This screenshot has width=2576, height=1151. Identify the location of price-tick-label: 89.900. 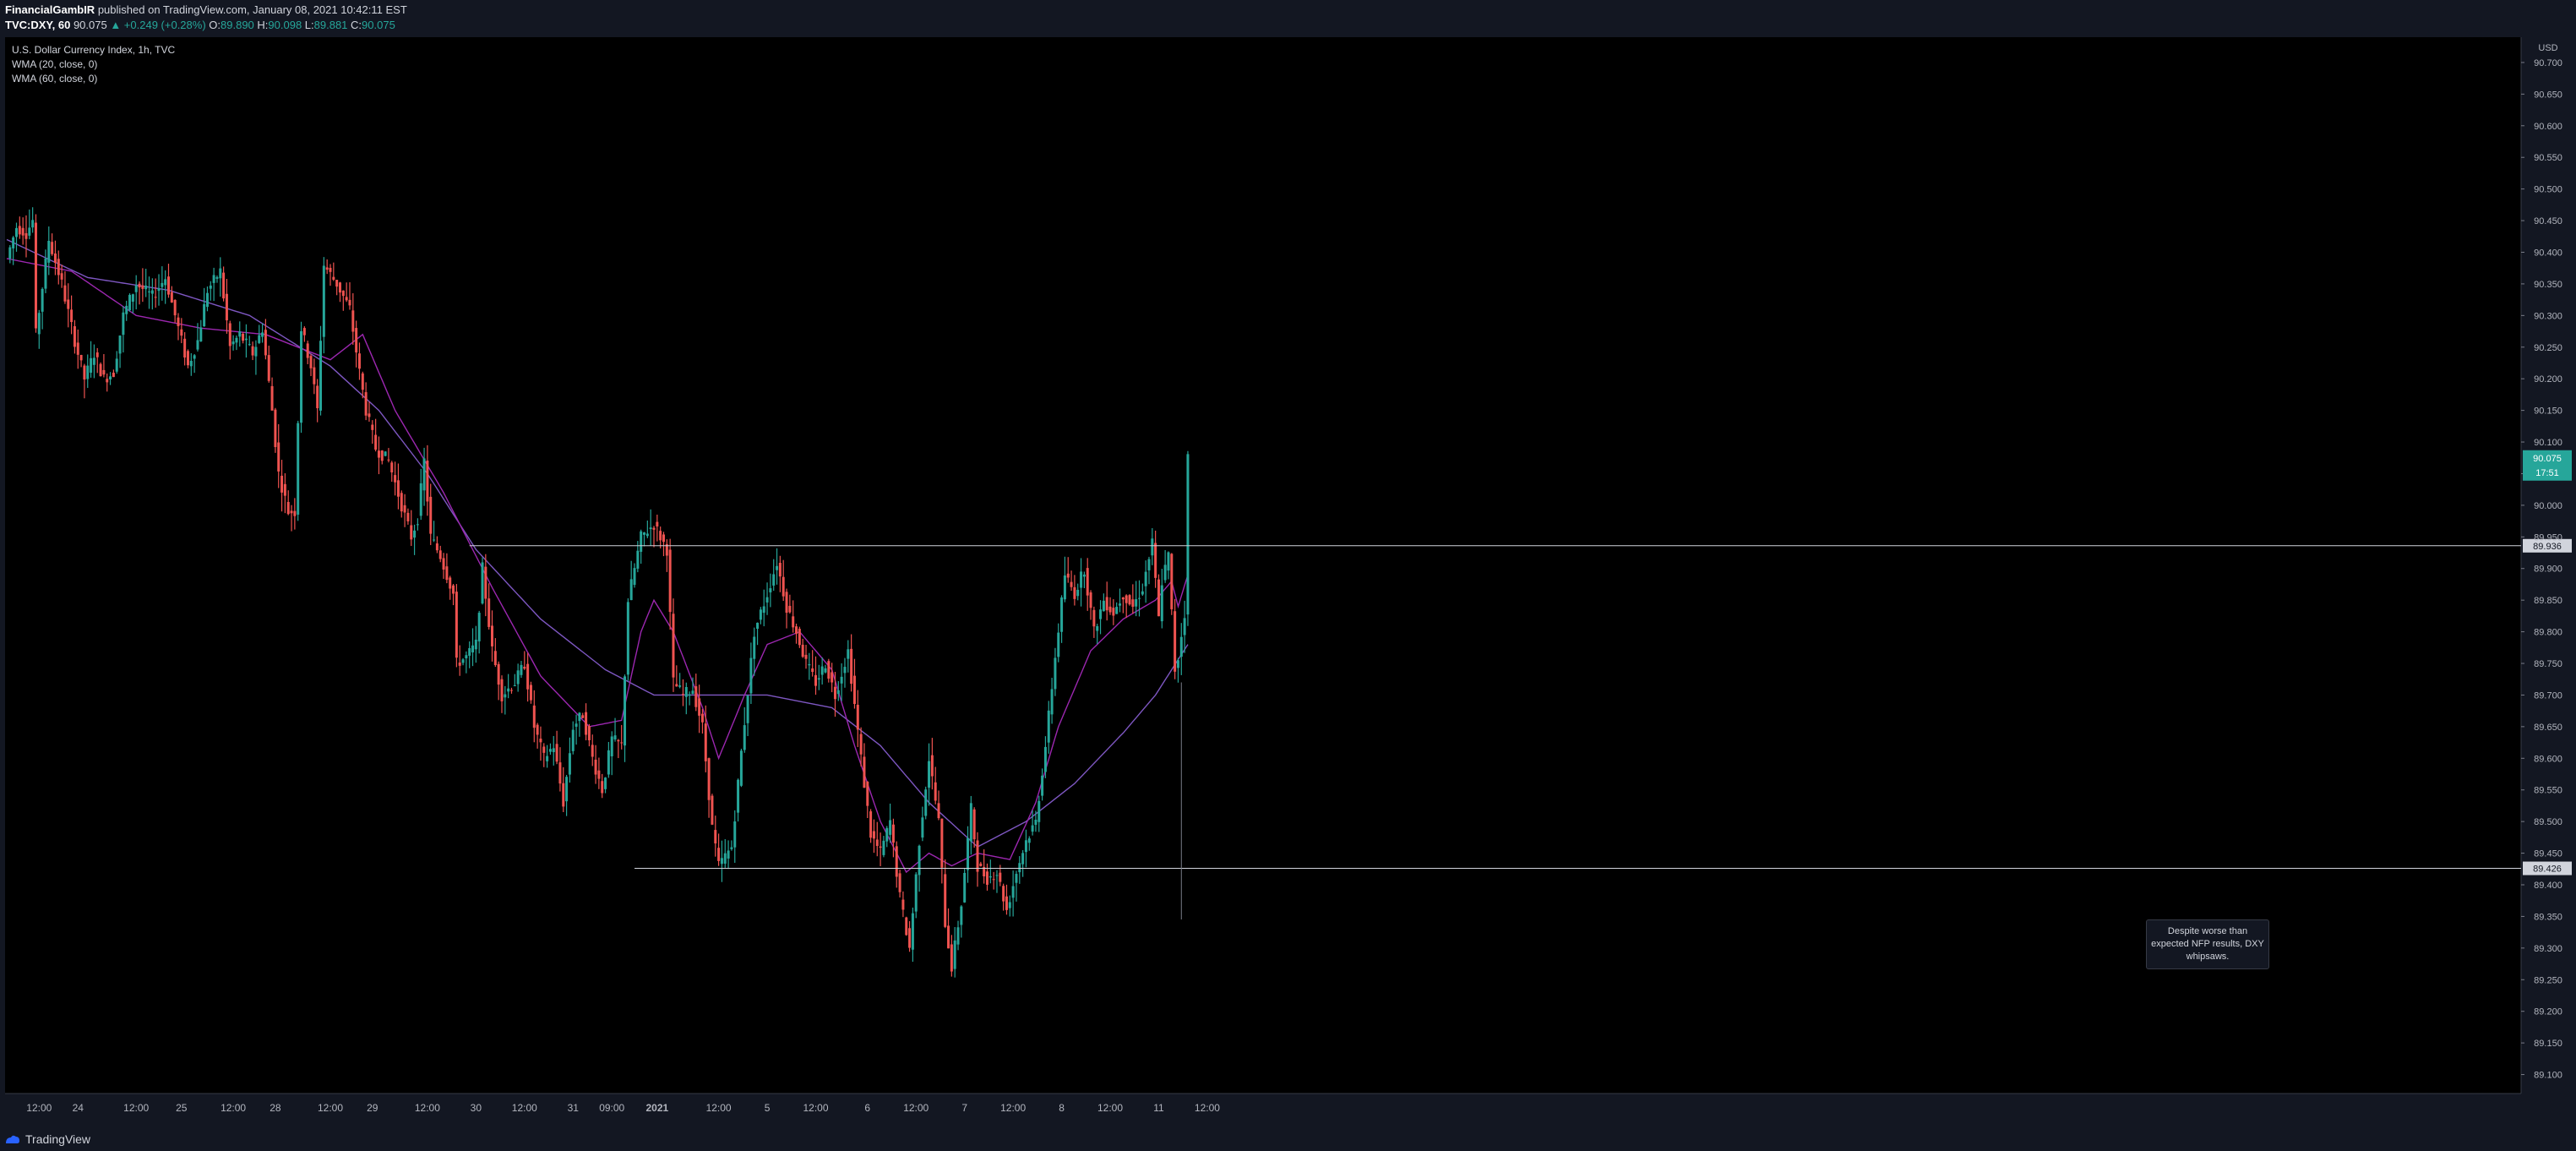
(2548, 570).